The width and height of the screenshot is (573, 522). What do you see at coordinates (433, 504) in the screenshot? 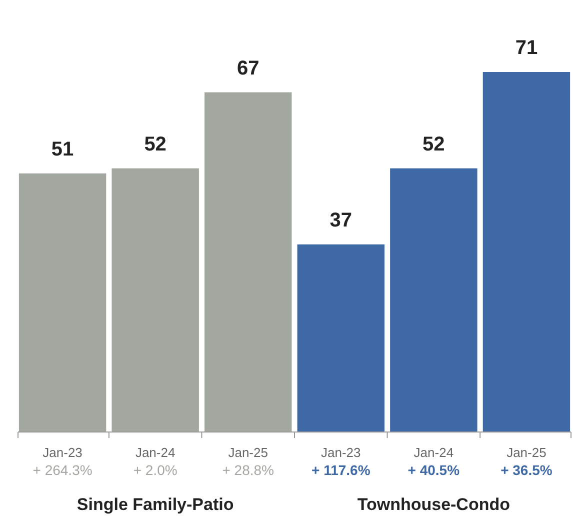
I see `text: Townhouse-Condo` at bounding box center [433, 504].